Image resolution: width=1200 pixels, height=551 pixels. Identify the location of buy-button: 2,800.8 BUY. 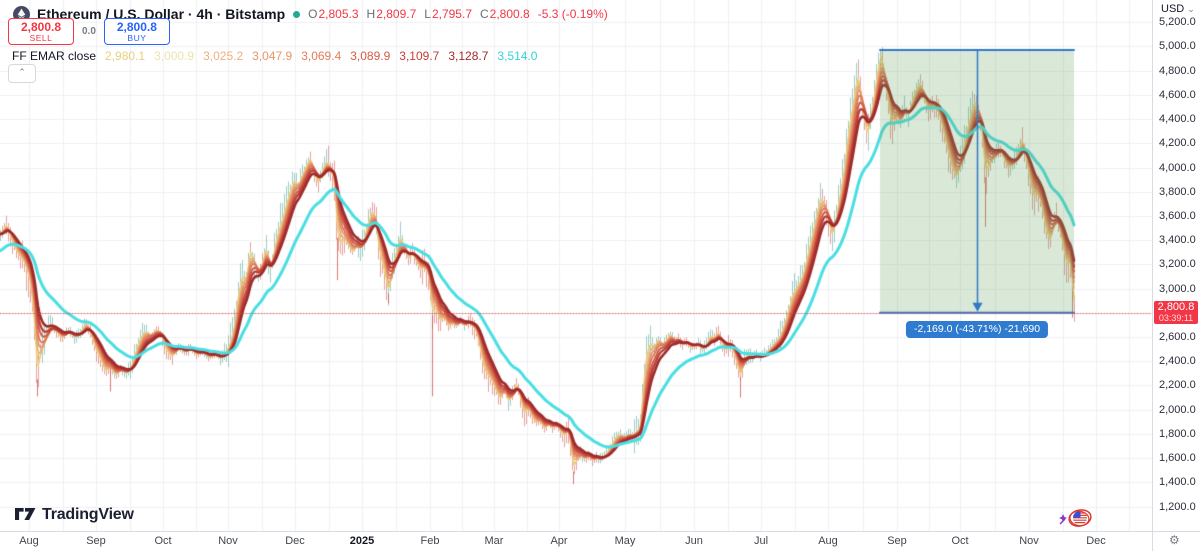
(136, 31).